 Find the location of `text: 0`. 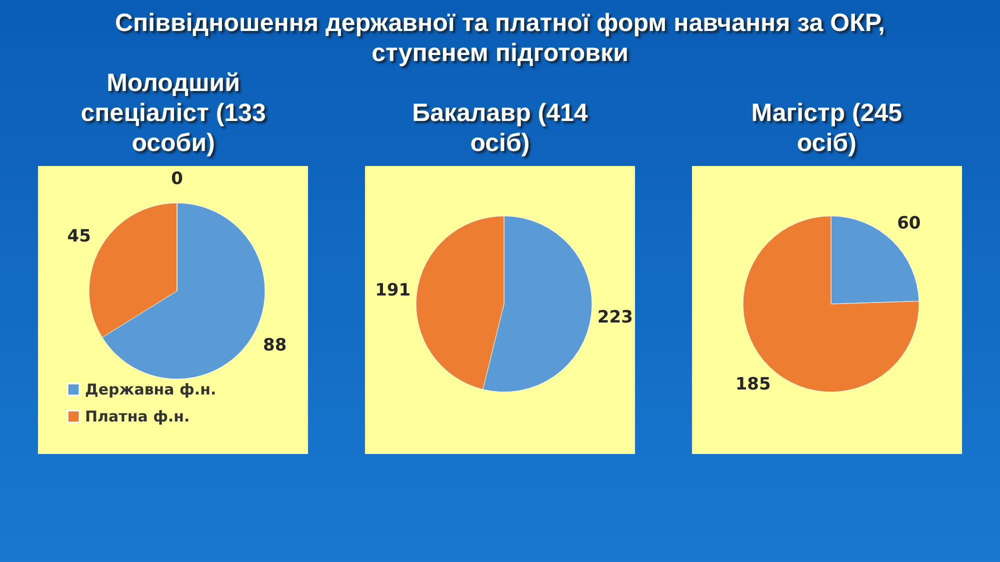

text: 0 is located at coordinates (177, 179).